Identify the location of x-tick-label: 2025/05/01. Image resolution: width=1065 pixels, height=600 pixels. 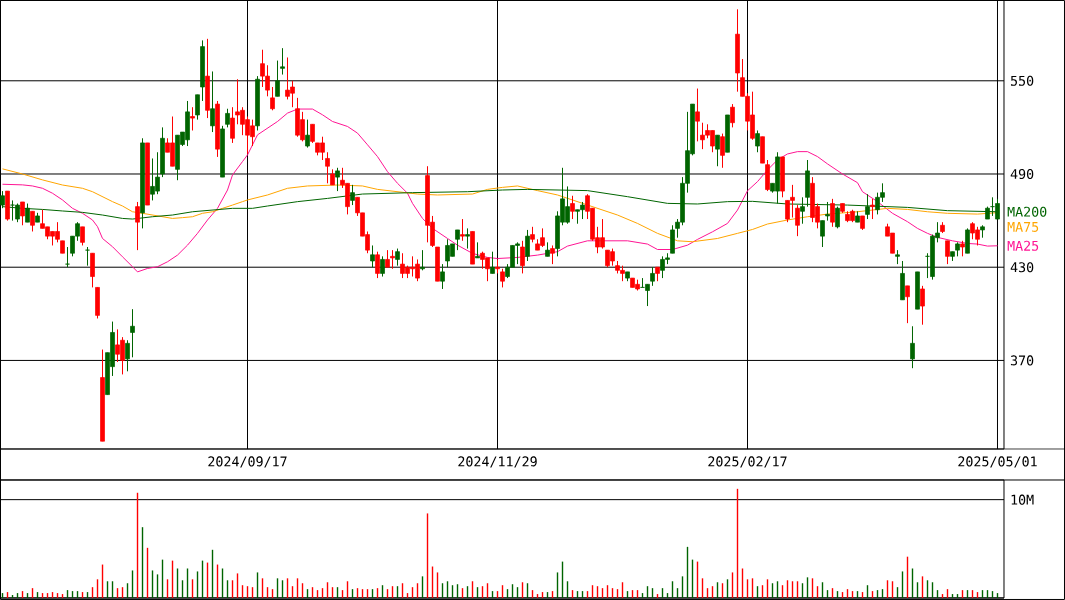
(997, 462).